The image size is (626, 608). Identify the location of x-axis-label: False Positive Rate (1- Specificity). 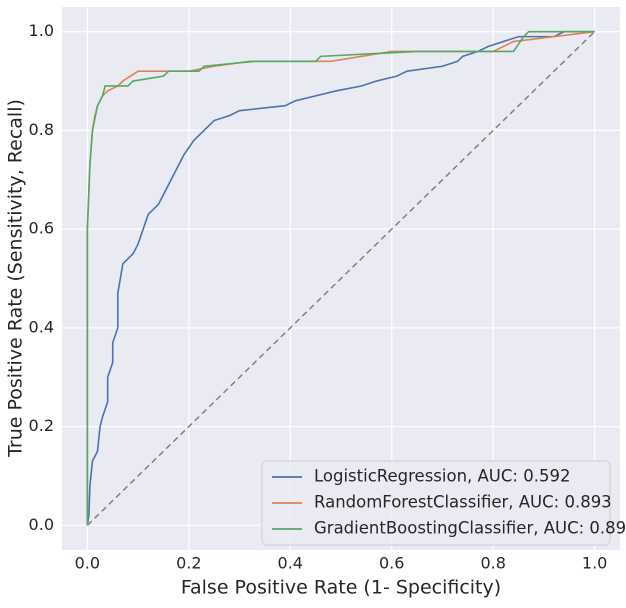
(341, 588).